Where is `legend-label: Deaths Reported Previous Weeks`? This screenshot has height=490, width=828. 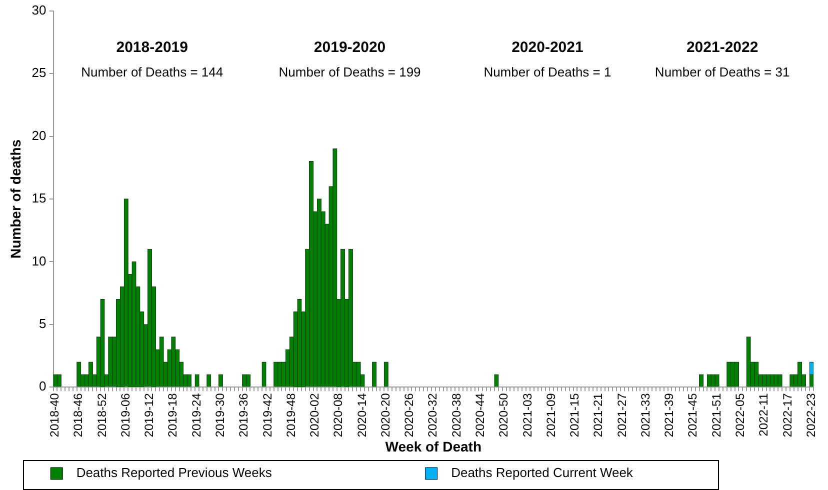
legend-label: Deaths Reported Previous Weeks is located at coordinates (242, 472).